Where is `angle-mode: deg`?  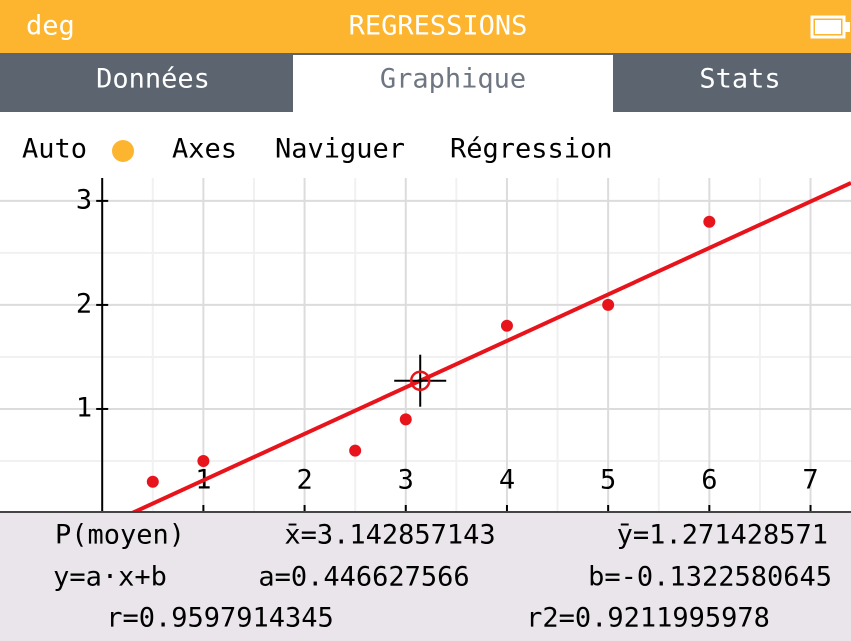
angle-mode: deg is located at coordinates (50, 26).